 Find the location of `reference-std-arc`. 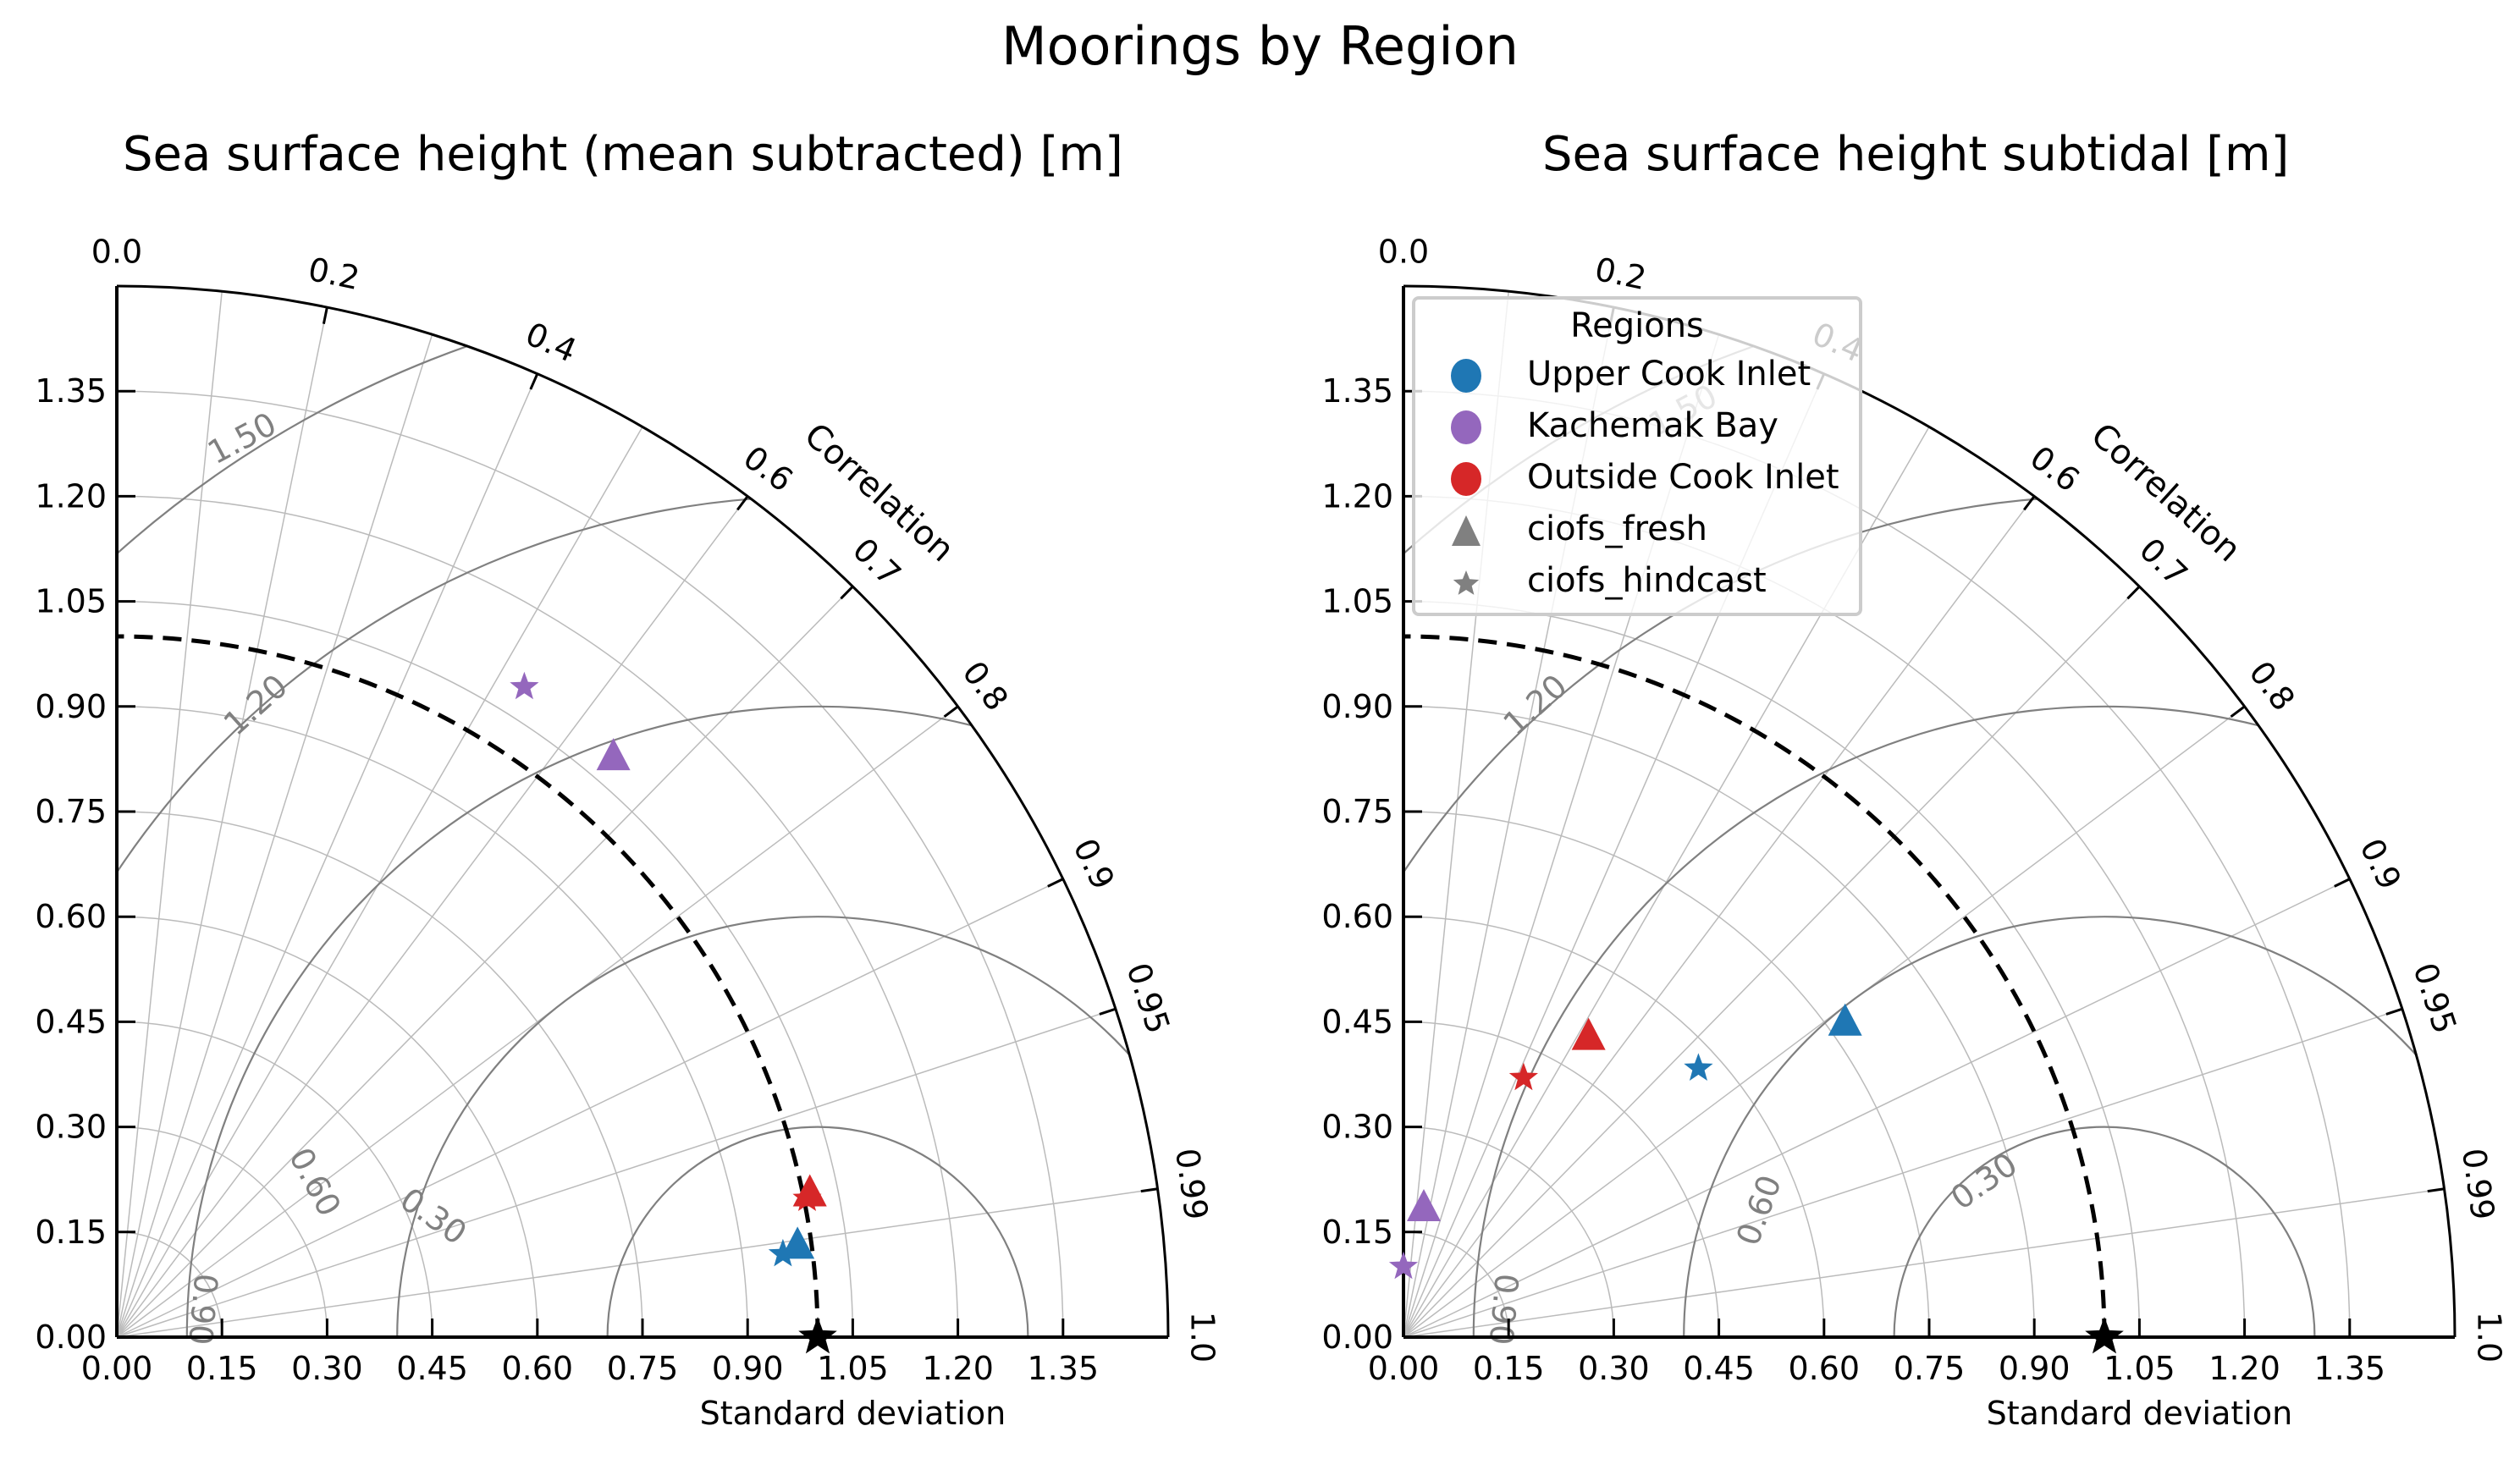

reference-std-arc is located at coordinates (468, 986).